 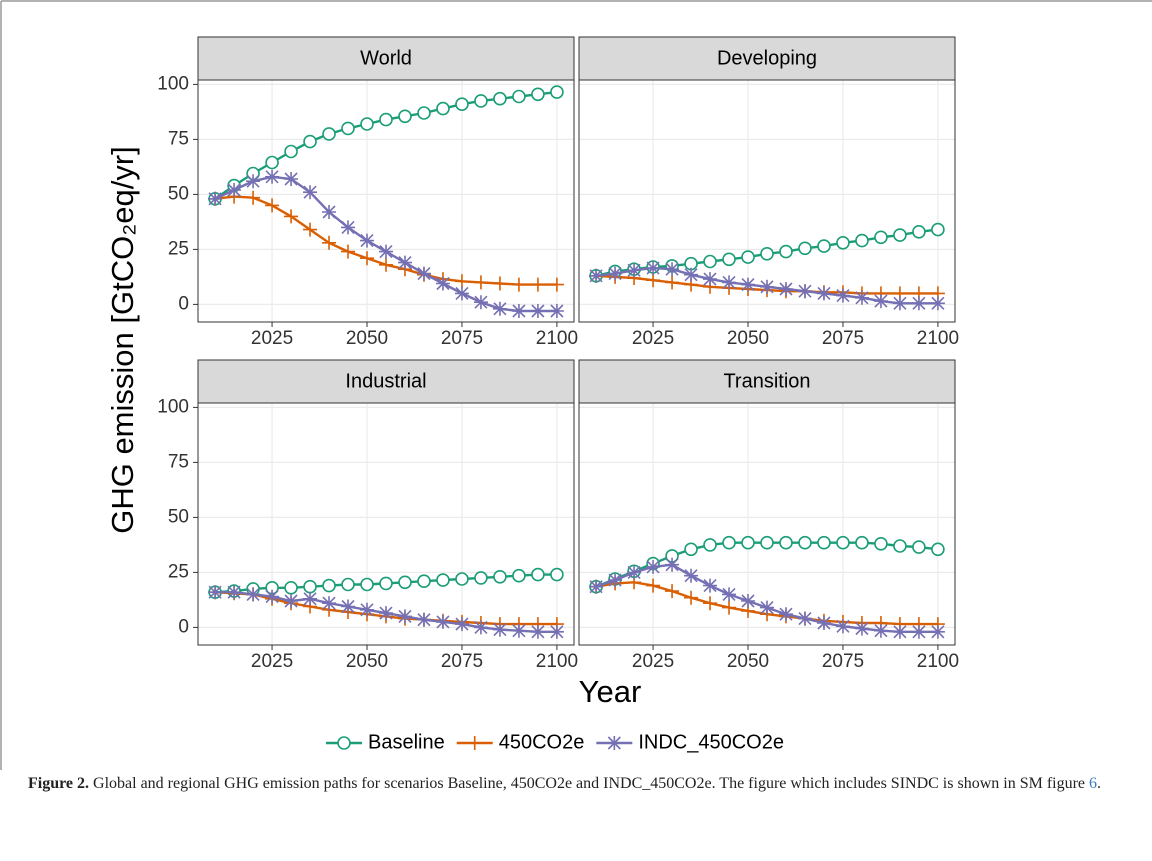 What do you see at coordinates (385, 381) in the screenshot?
I see `strip-title: Industrial` at bounding box center [385, 381].